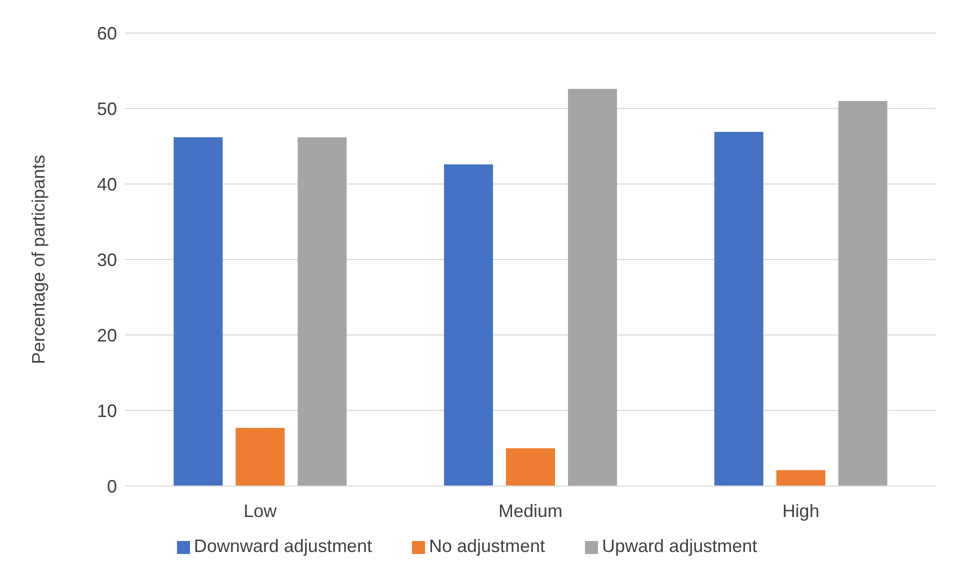 This screenshot has width=954, height=575. What do you see at coordinates (530, 510) in the screenshot?
I see `x-tick-label: Medium` at bounding box center [530, 510].